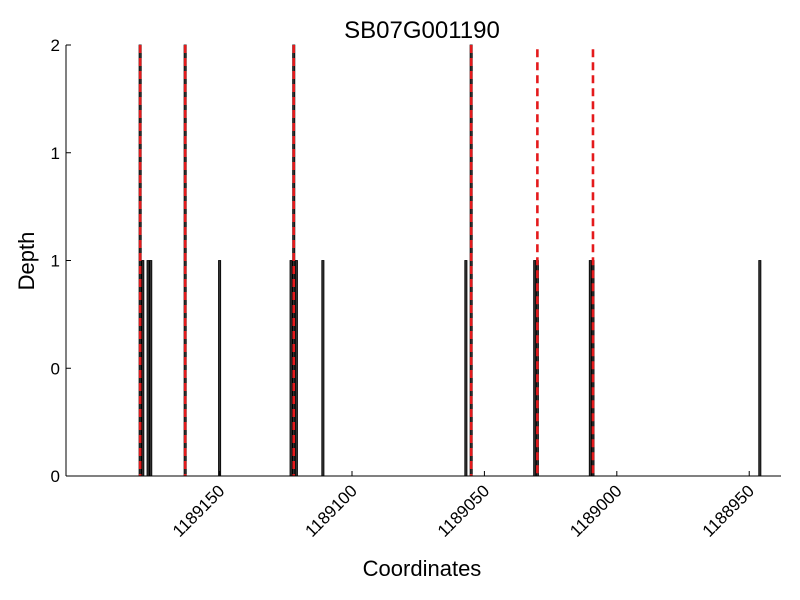 The width and height of the screenshot is (800, 600). I want to click on x-tick-label: 1188950, so click(728, 510).